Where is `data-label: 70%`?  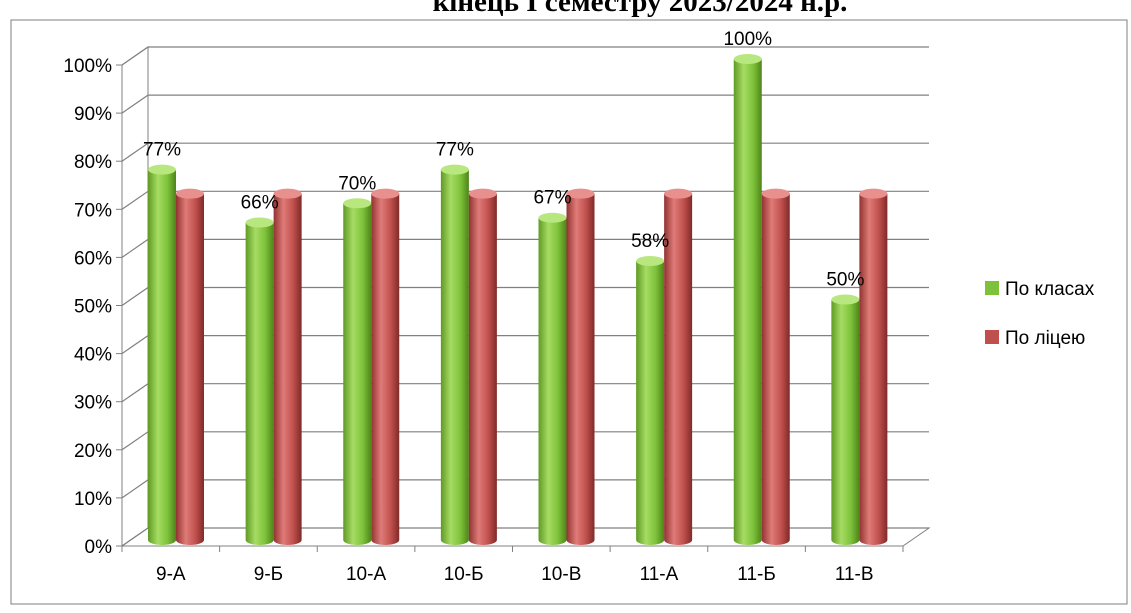
data-label: 70% is located at coordinates (357, 183).